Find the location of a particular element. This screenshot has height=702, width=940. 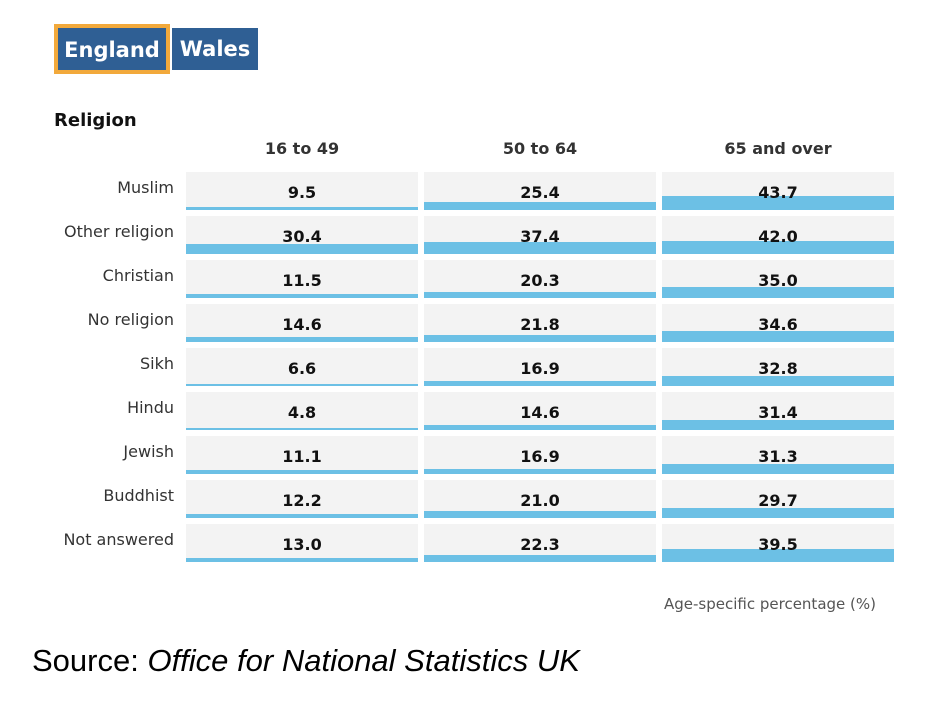

data-cell: 42.0 is located at coordinates (778, 235).